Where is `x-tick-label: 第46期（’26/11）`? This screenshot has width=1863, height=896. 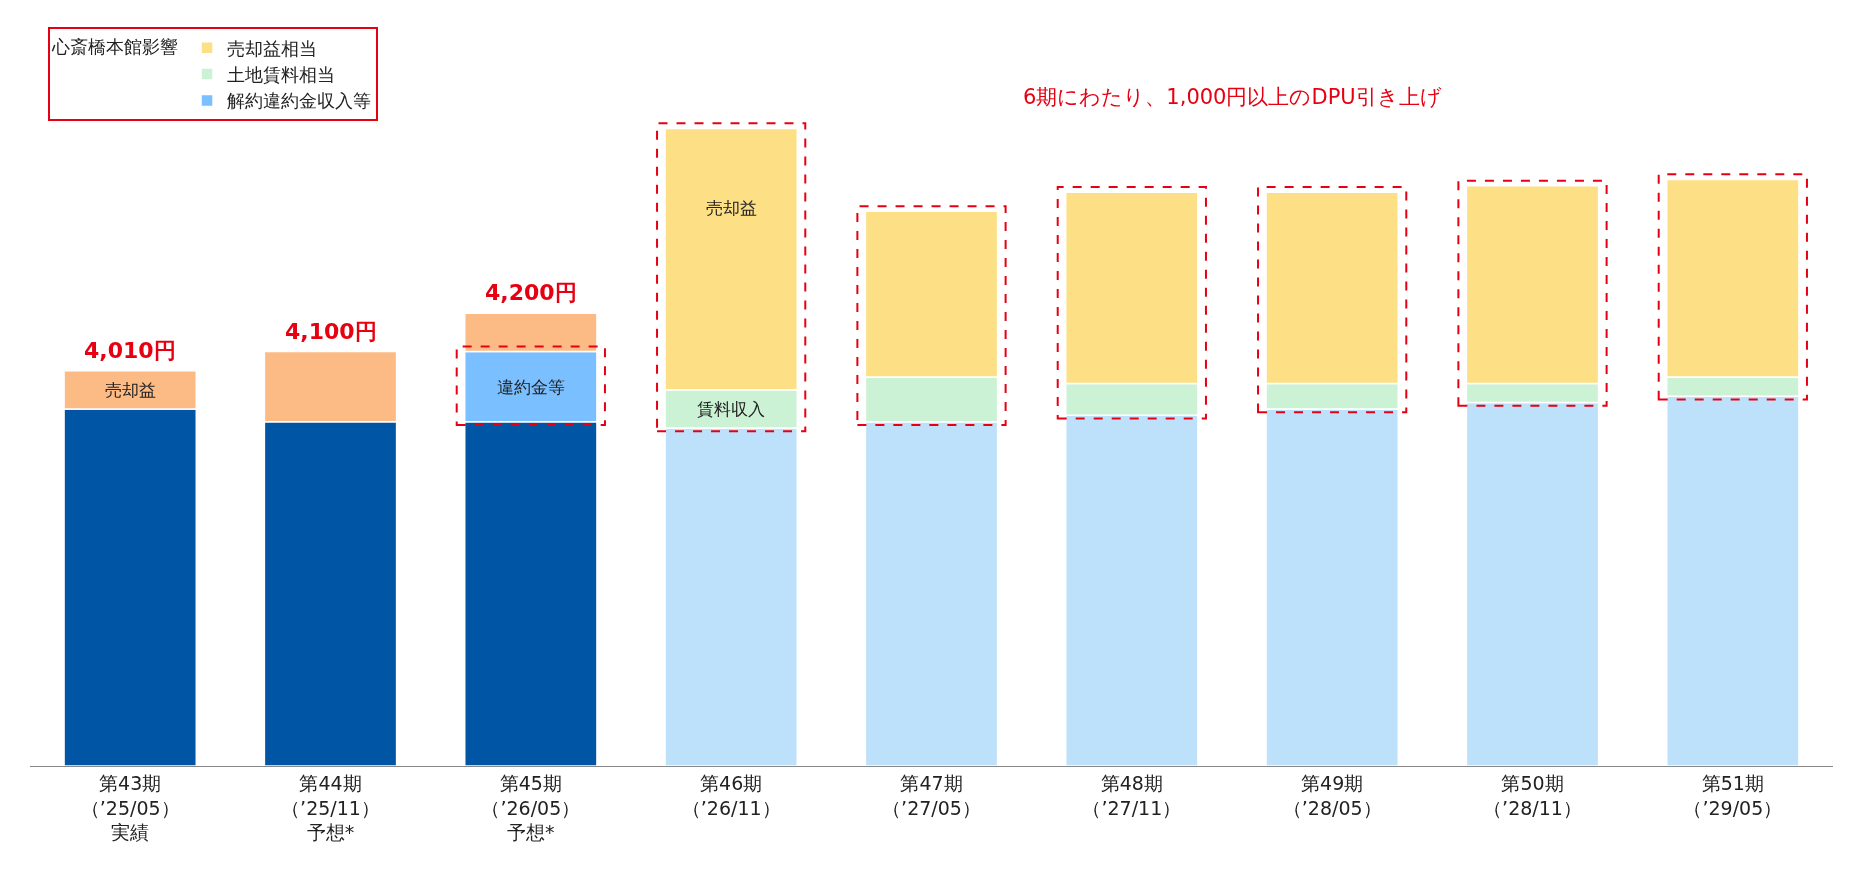
x-tick-label: 第46期（’26/11） is located at coordinates (731, 795).